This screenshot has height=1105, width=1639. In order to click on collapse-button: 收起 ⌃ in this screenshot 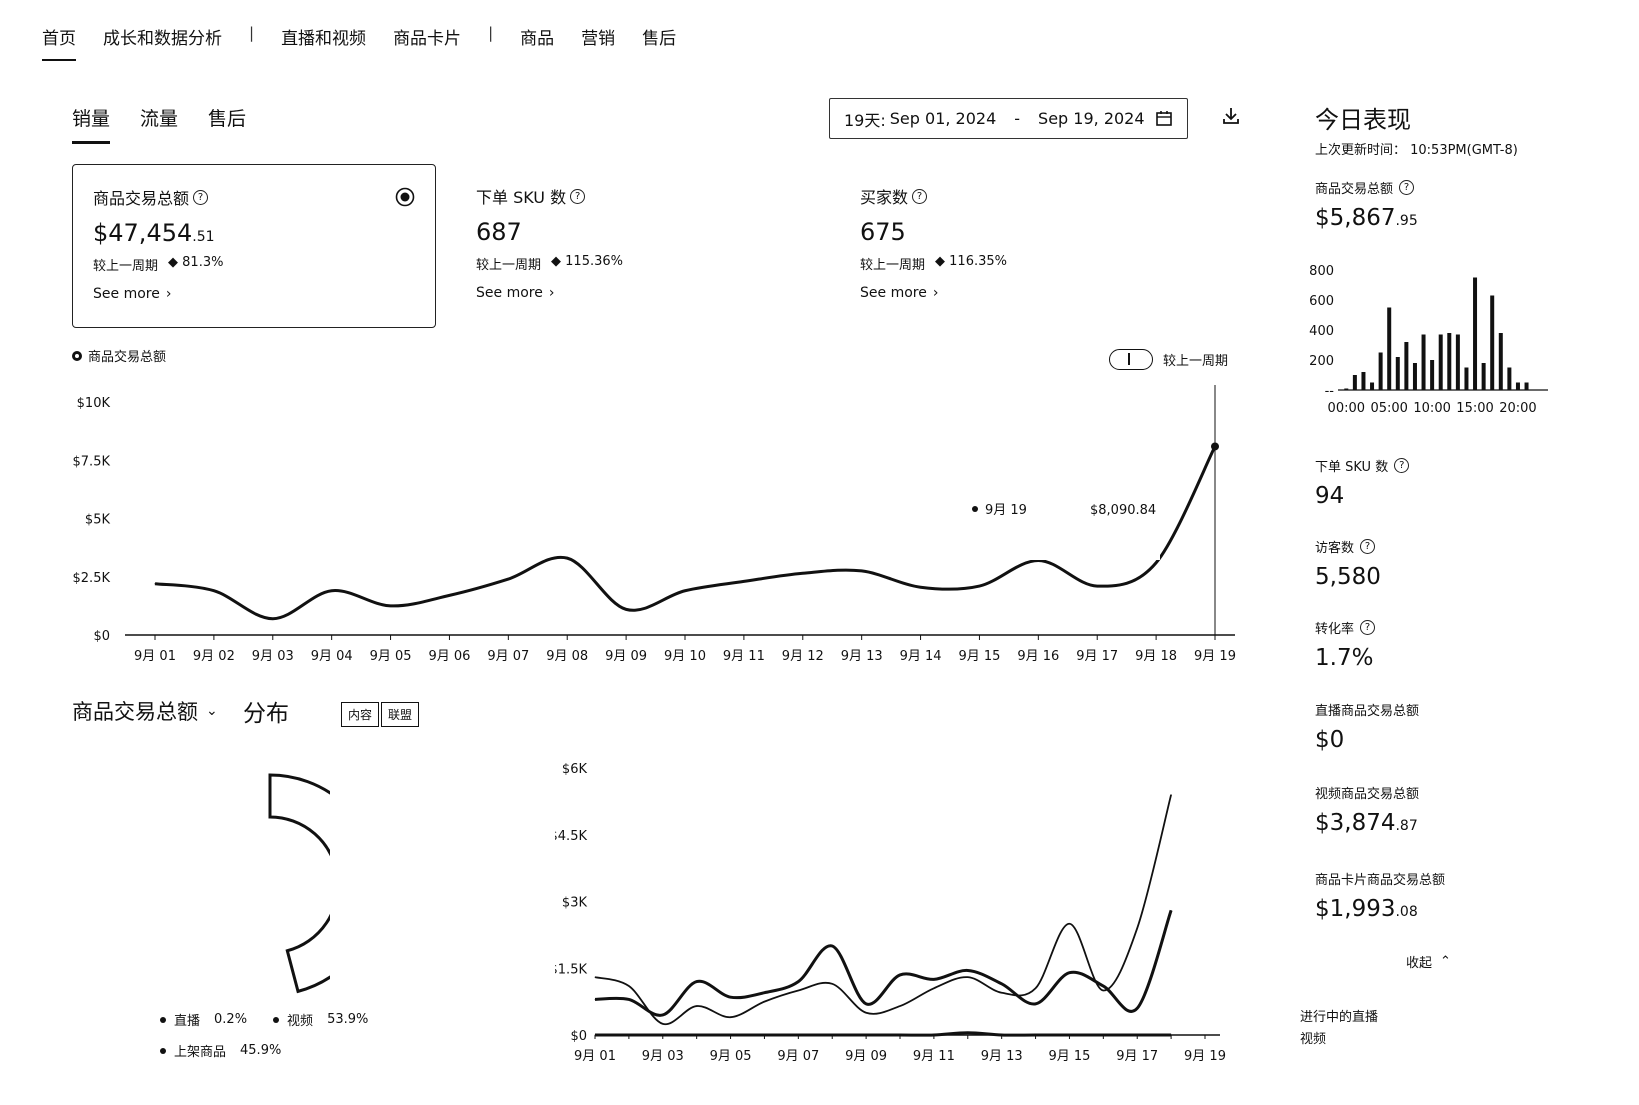, I will do `click(1428, 962)`.